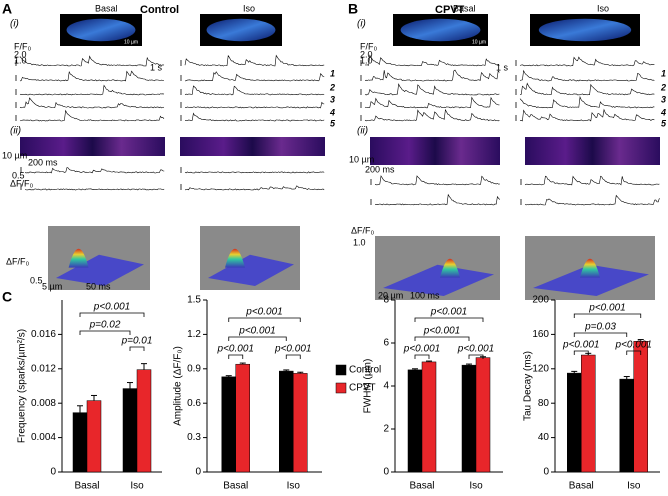 The width and height of the screenshot is (668, 496). I want to click on axis-label: ΔF/F₀, so click(363, 230).